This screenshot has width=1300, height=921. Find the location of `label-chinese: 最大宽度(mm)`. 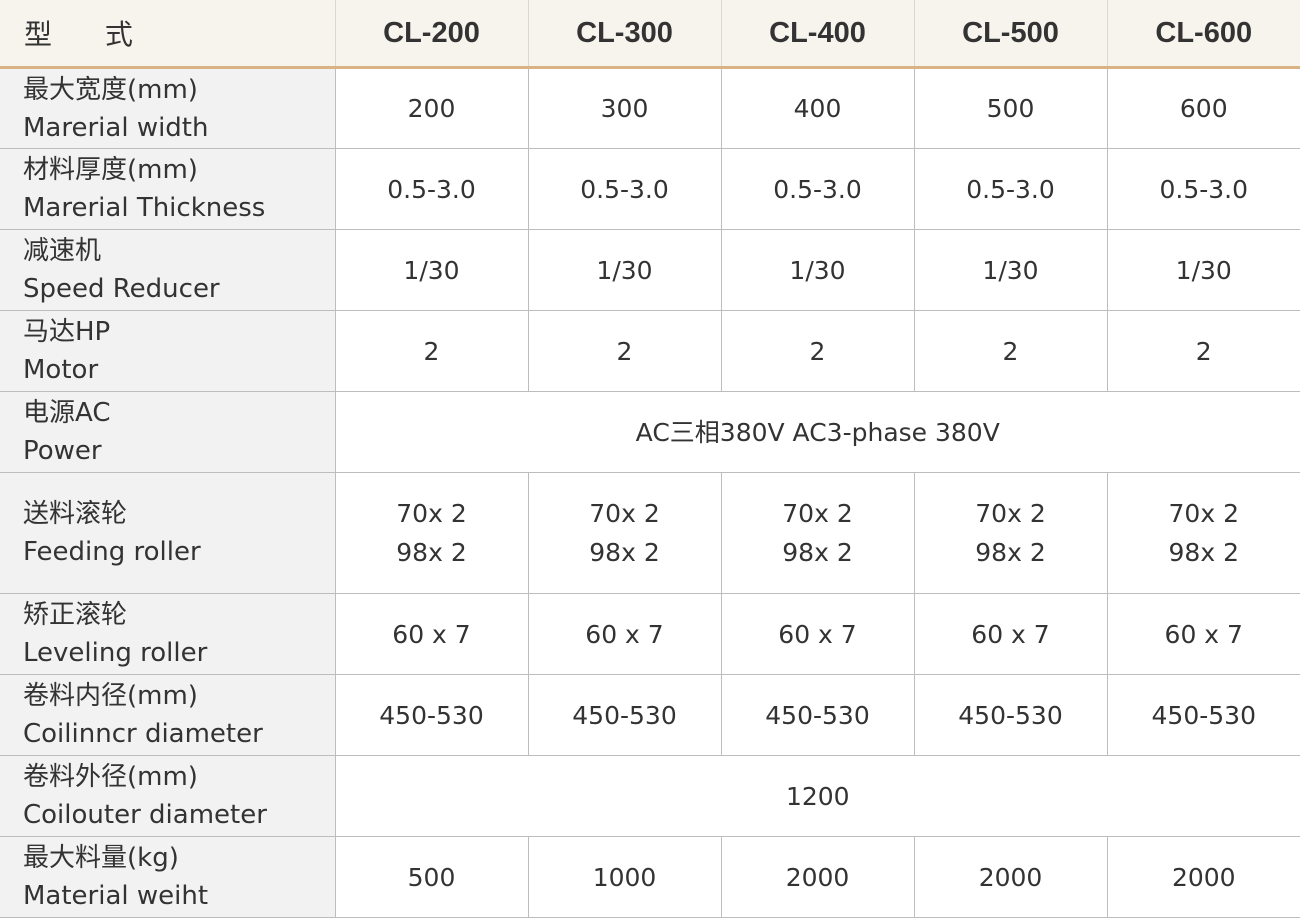

label-chinese: 最大宽度(mm) is located at coordinates (110, 89).